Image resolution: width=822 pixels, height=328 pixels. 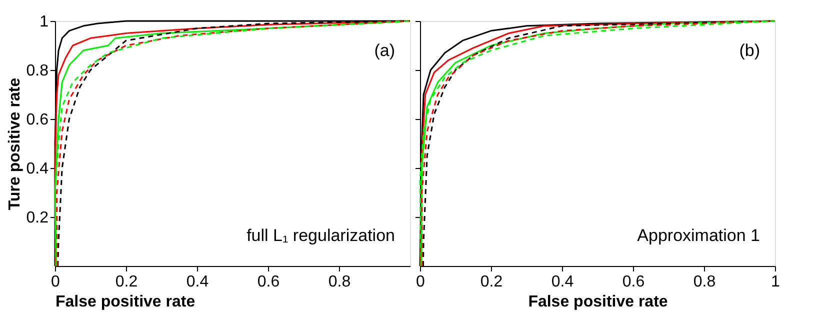 I want to click on y-axis-title: Ture positive rate, so click(x=15, y=144).